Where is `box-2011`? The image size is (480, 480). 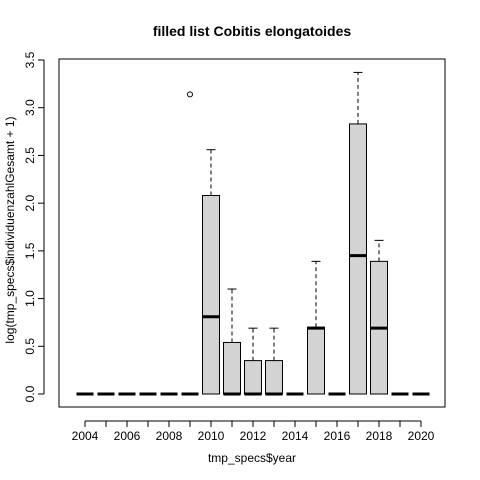
box-2011 is located at coordinates (232, 342).